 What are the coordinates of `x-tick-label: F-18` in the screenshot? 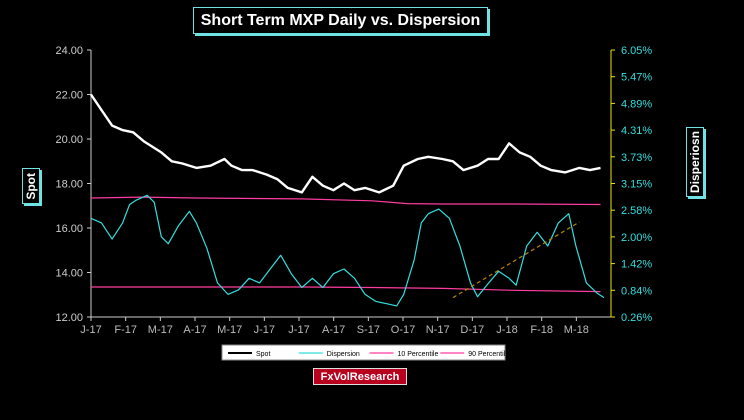 It's located at (541, 330).